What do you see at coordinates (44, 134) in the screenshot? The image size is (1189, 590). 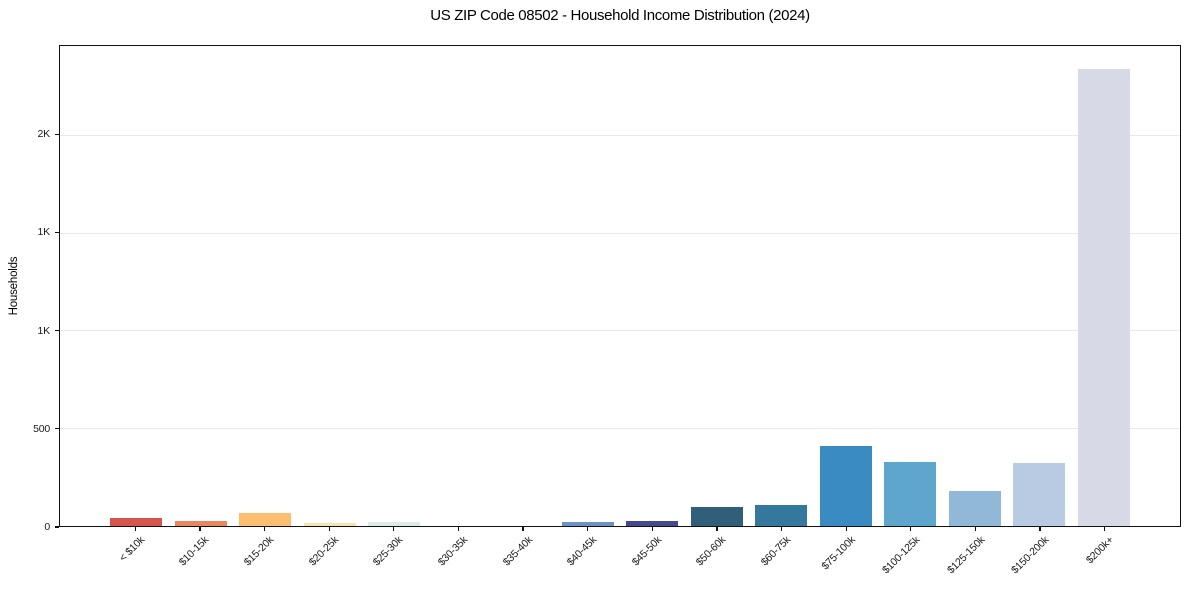 I see `y-tick-label: 2K` at bounding box center [44, 134].